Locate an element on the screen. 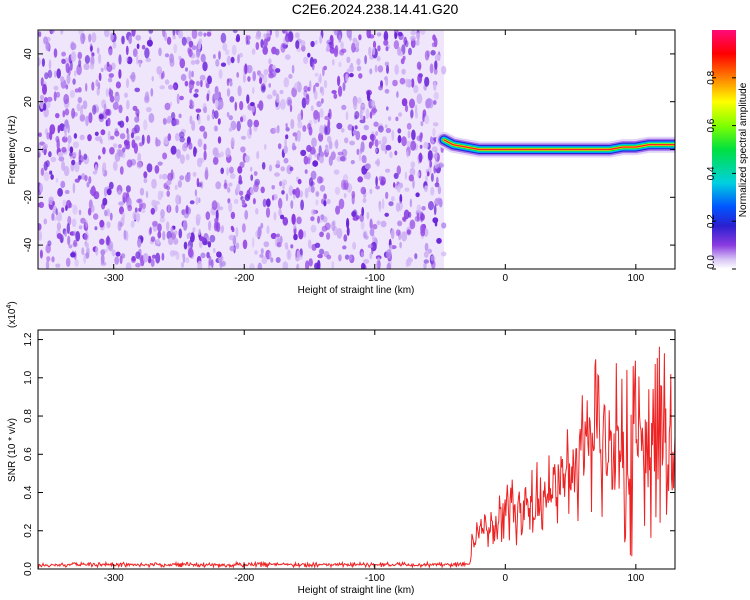 This screenshot has height=600, width=750. spectrogram-signal-track is located at coordinates (555, 144).